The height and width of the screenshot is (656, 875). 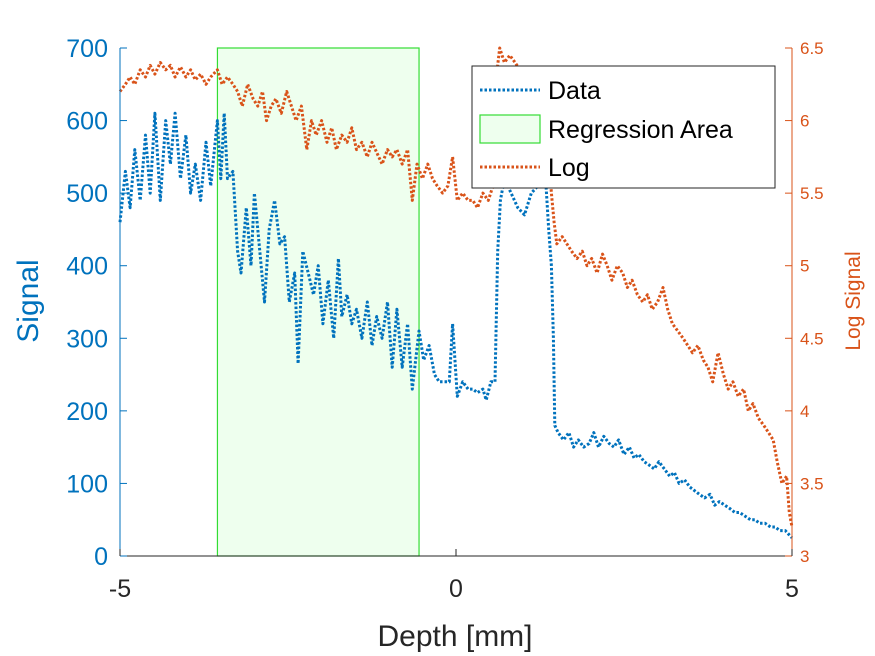 I want to click on x-tick-label: 0, so click(x=456, y=589).